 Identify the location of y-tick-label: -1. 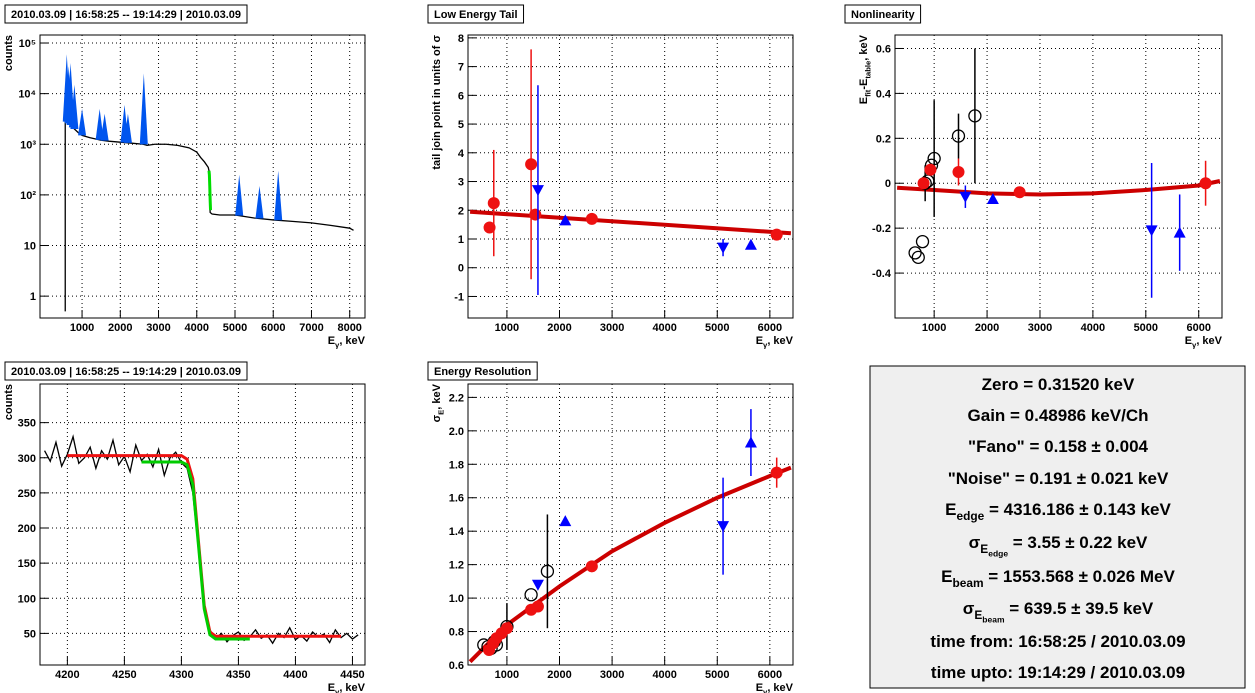
(459, 297).